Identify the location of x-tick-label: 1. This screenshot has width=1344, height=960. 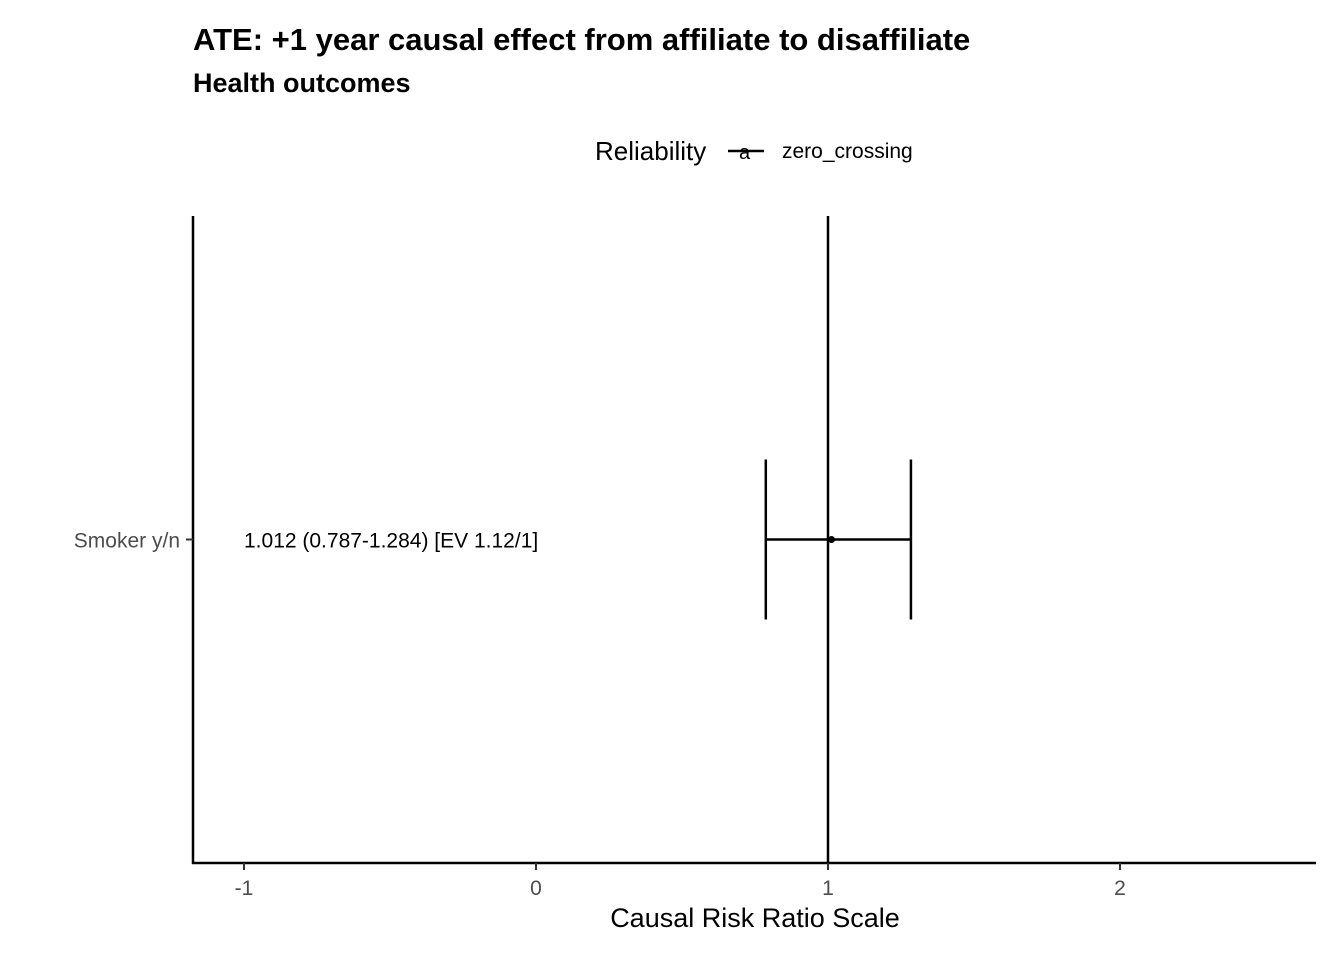
(828, 888).